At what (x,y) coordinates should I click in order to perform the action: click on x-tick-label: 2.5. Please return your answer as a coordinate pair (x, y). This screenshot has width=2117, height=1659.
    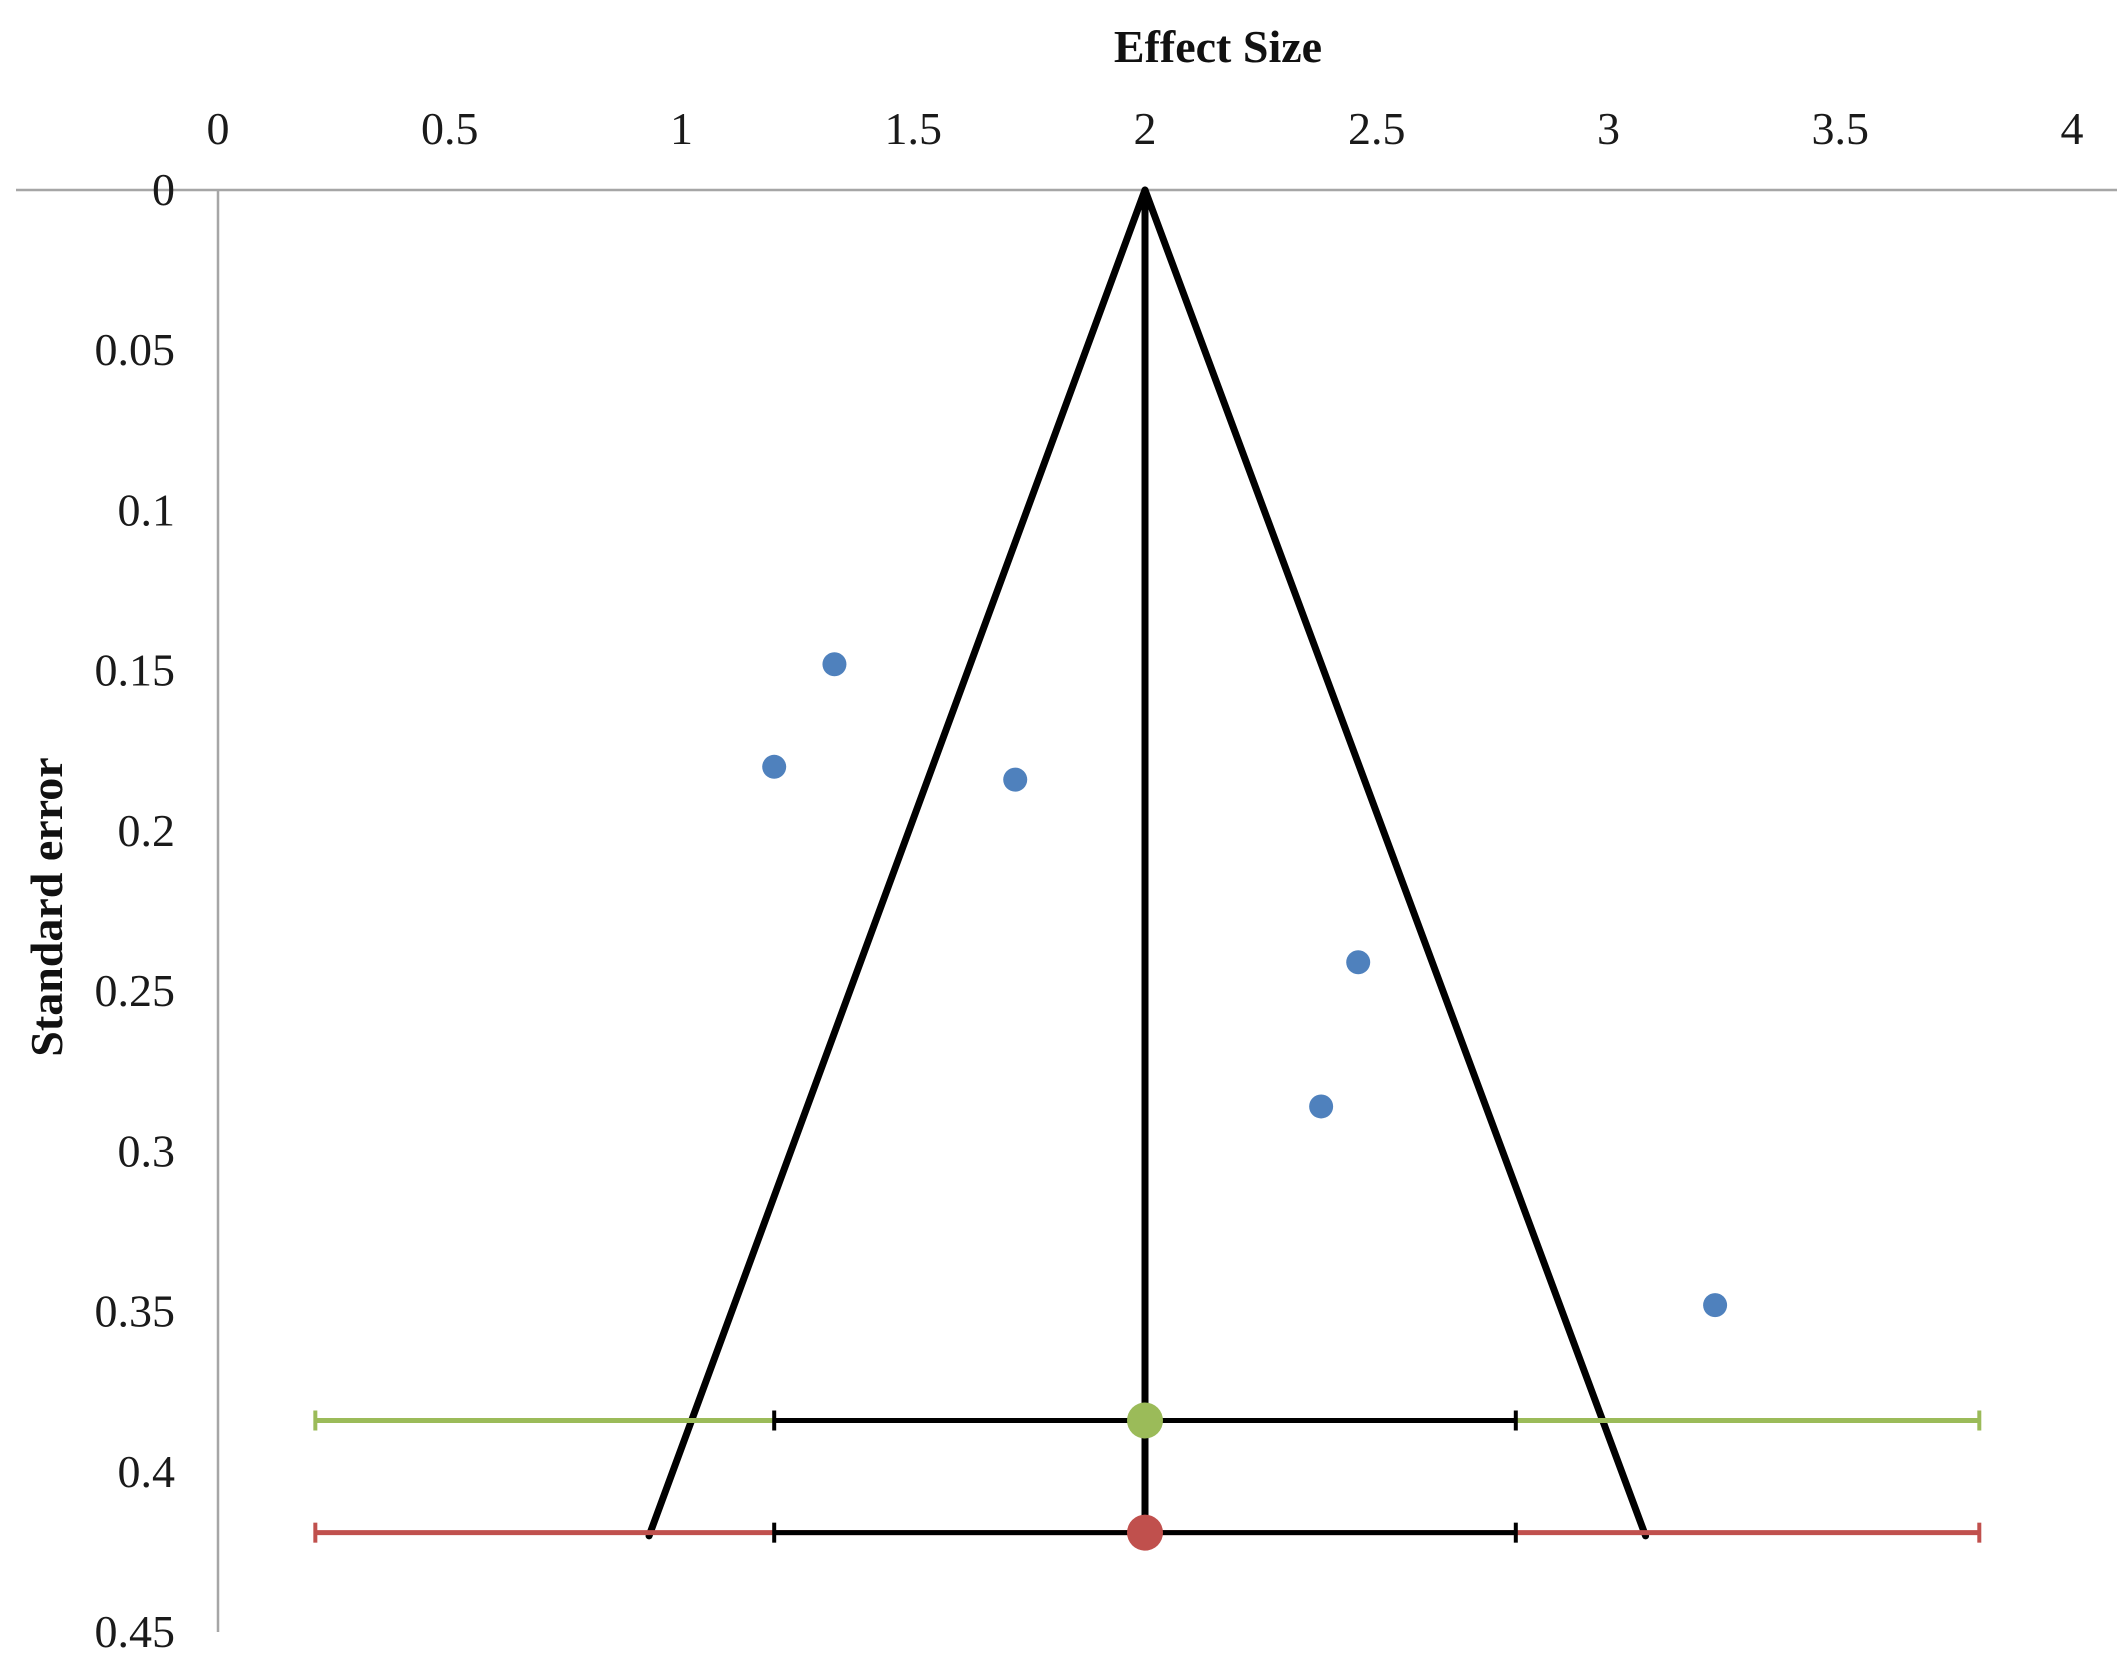
    Looking at the image, I should click on (1377, 128).